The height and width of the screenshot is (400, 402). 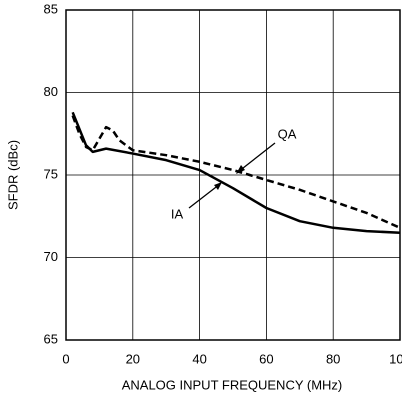 I want to click on x-tick-label: 40, so click(x=199, y=358).